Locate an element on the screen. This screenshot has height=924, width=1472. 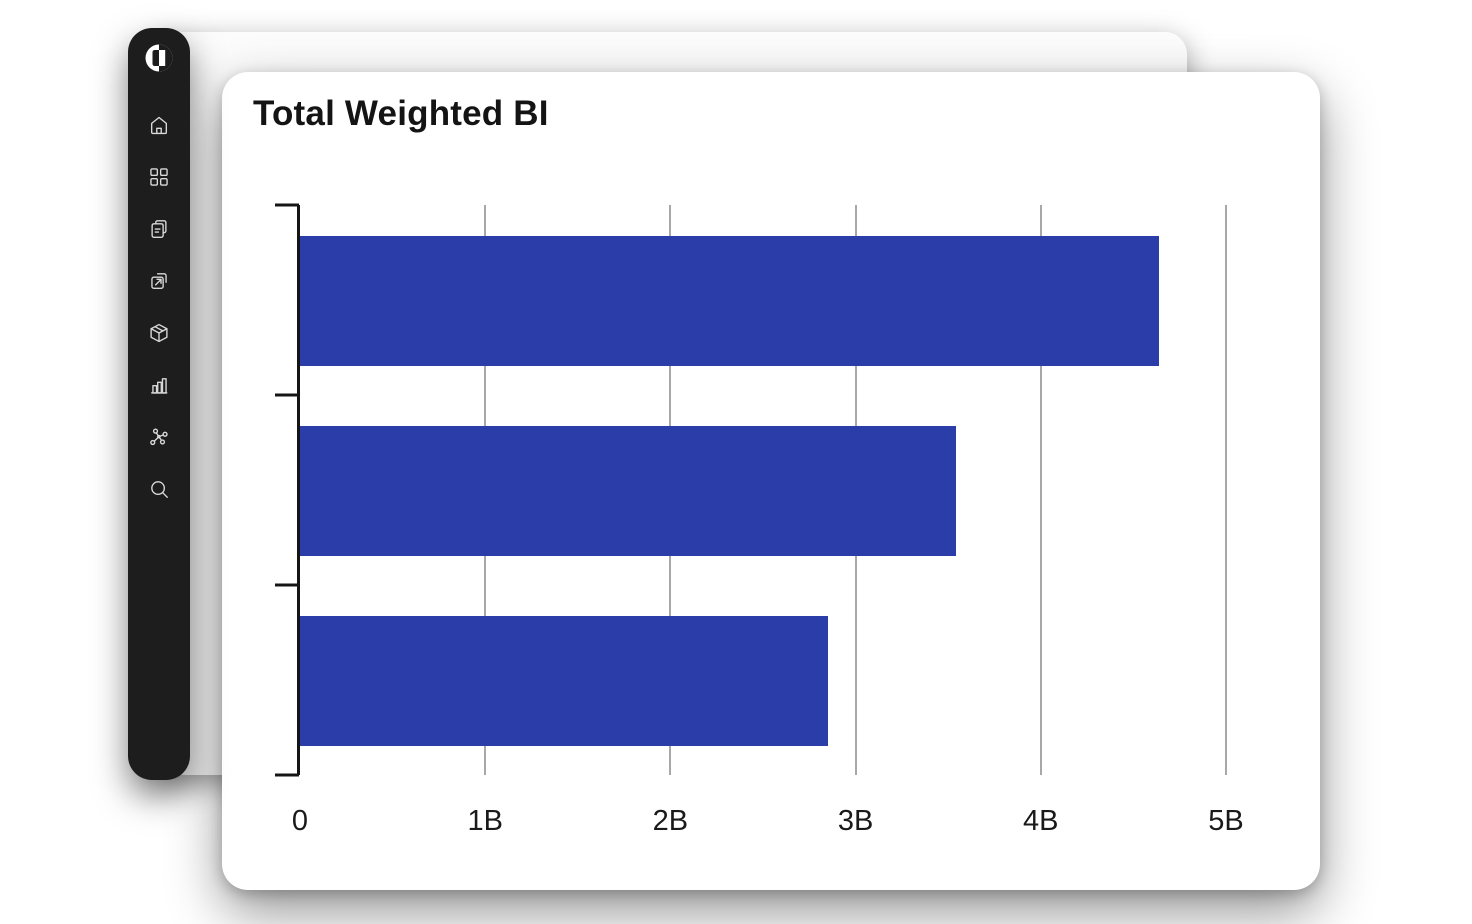
sidebar-item-share is located at coordinates (159, 281).